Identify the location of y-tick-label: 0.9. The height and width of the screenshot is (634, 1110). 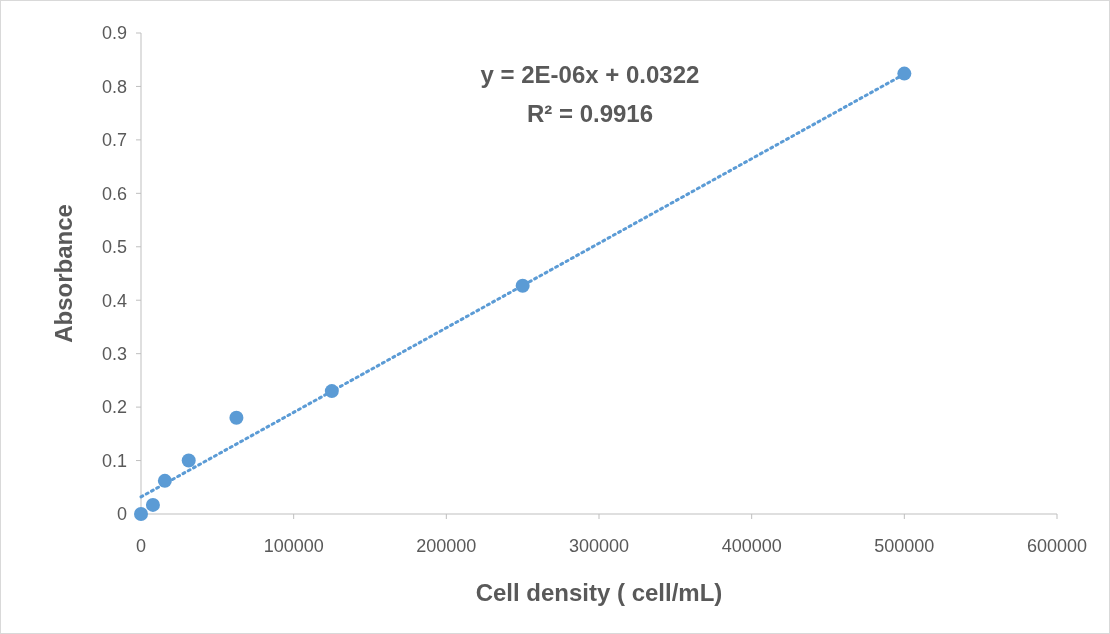
(114, 33).